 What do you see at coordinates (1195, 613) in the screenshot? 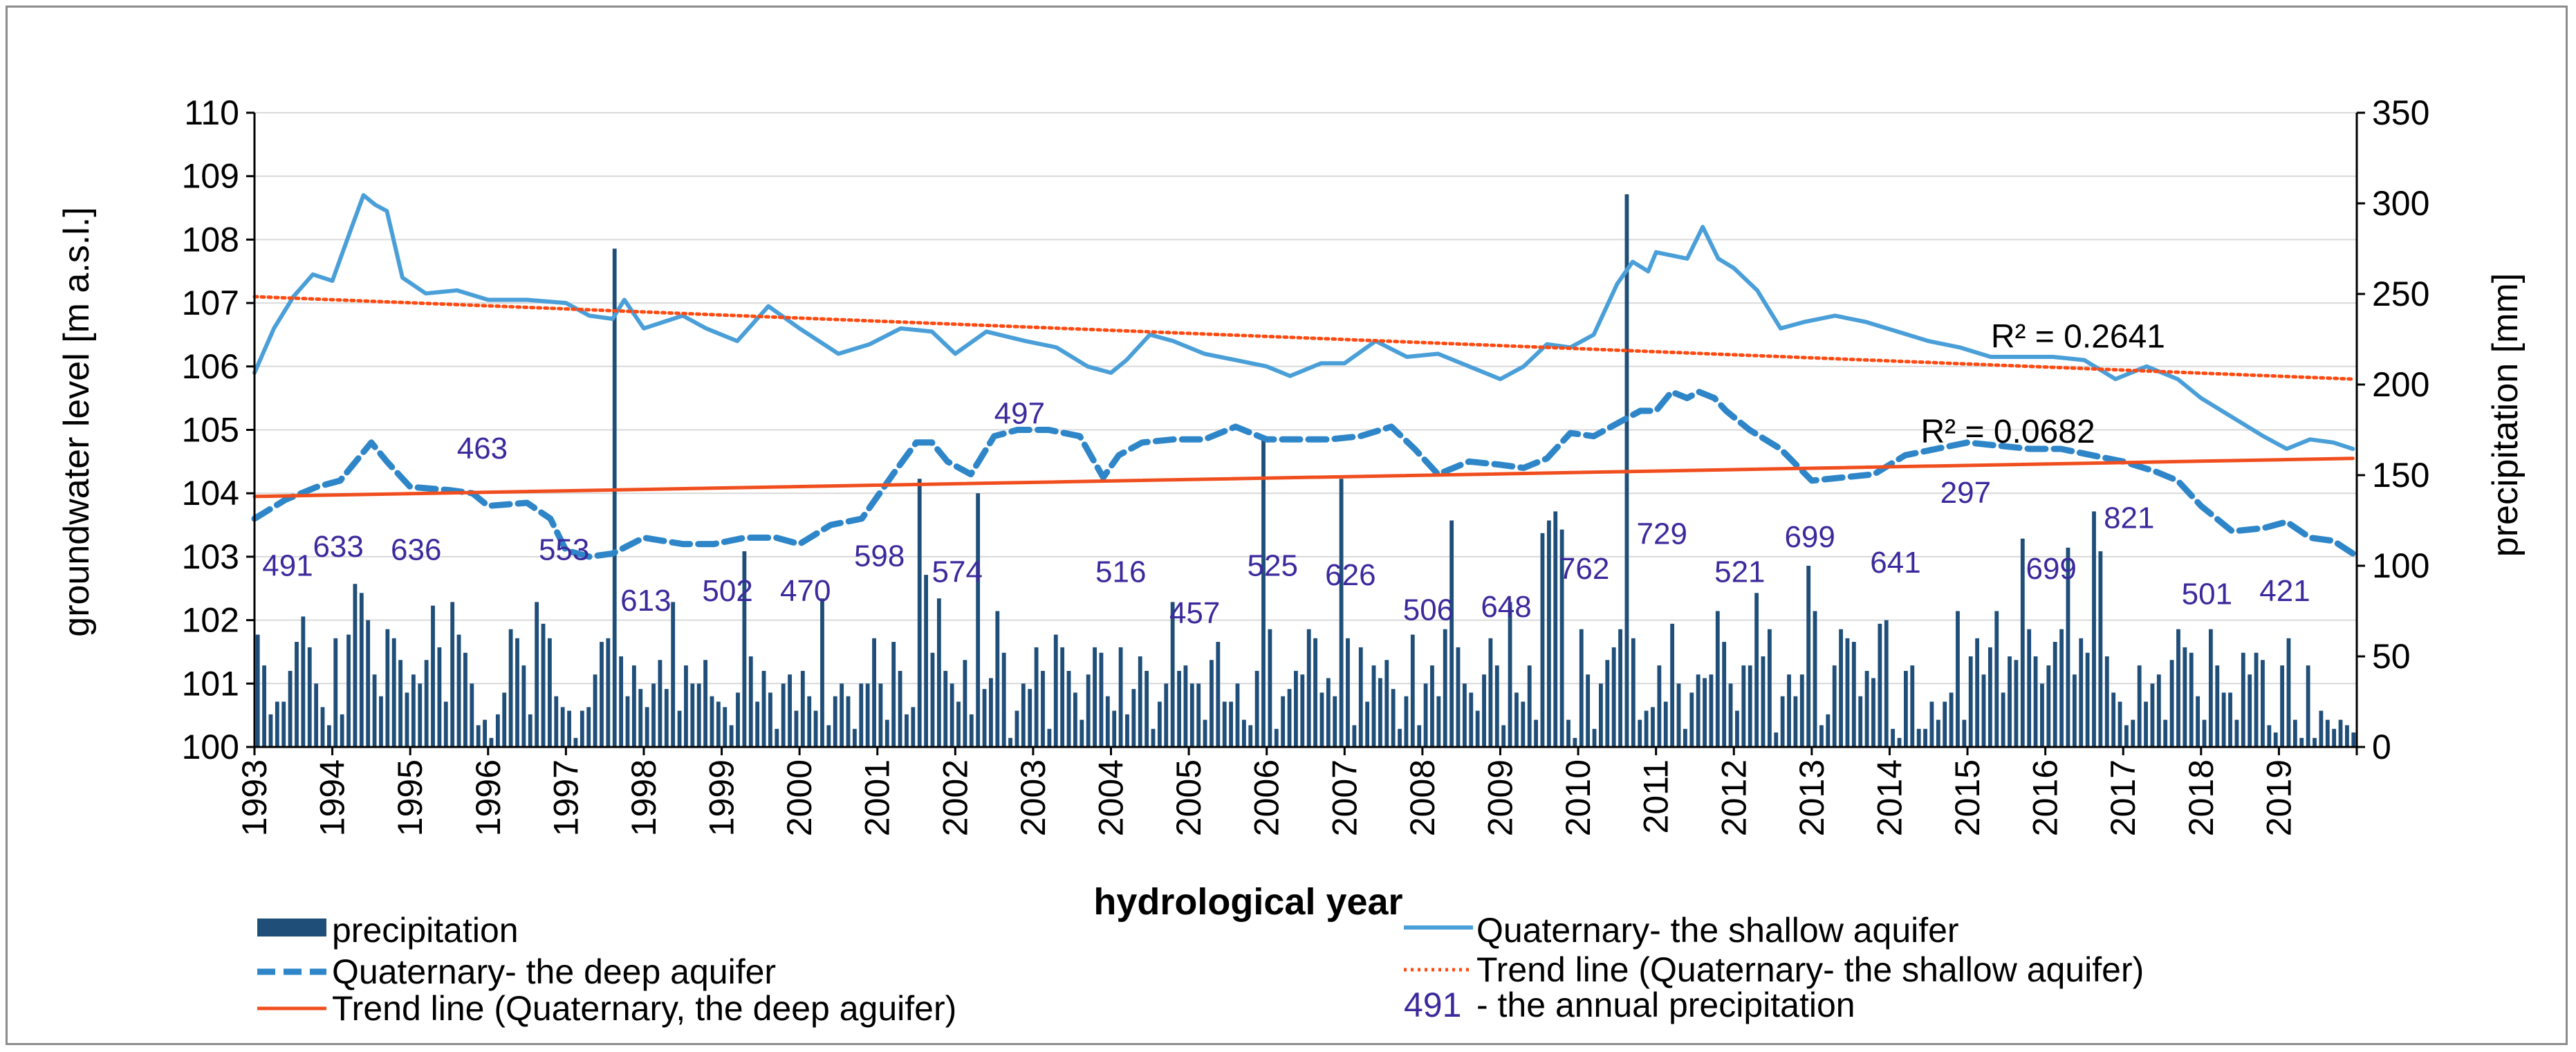
I see `annual-precipitation-label: 457` at bounding box center [1195, 613].